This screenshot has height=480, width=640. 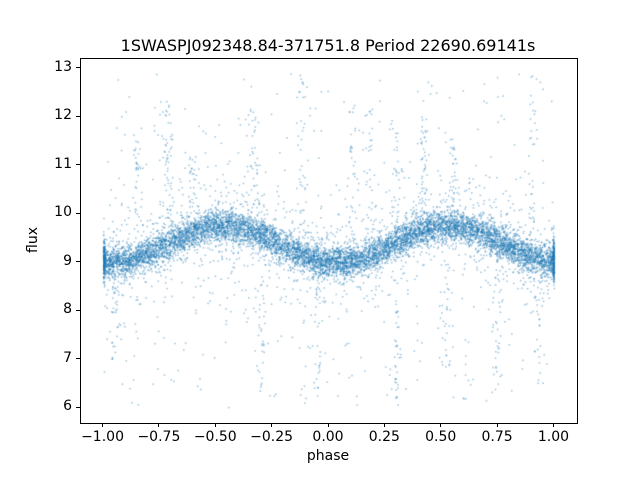 I want to click on y-tick-label: 9, so click(x=67, y=260).